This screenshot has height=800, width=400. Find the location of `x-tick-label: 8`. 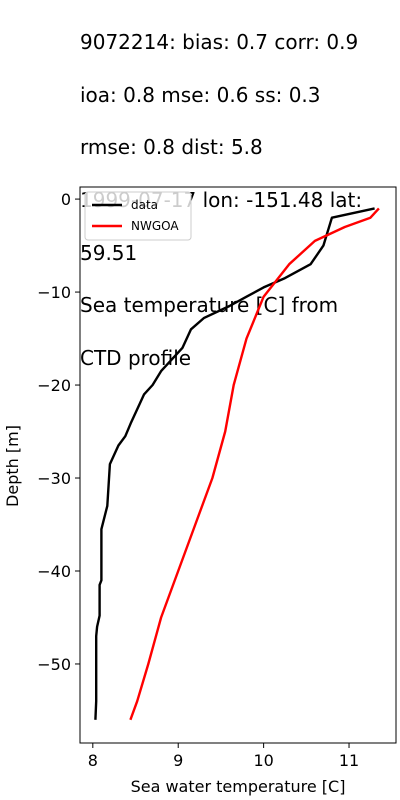

x-tick-label: 8 is located at coordinates (93, 760).